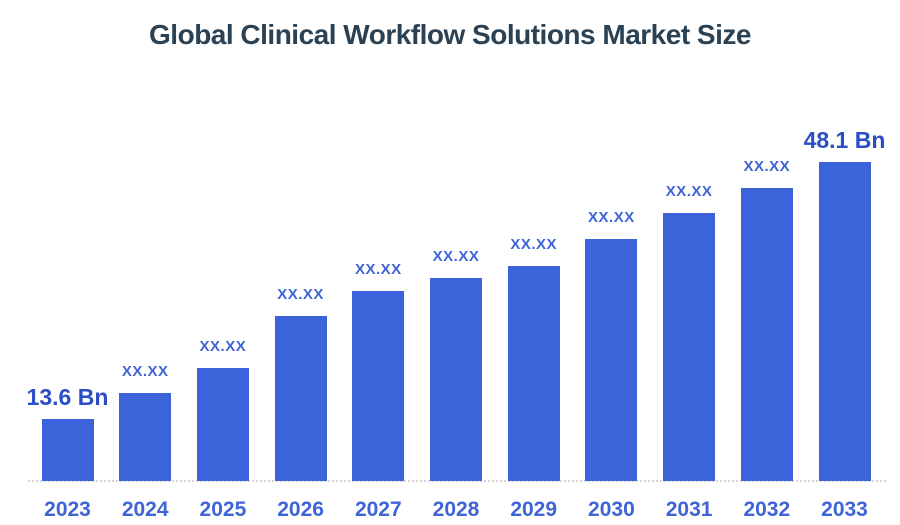 This screenshot has width=900, height=525. What do you see at coordinates (534, 509) in the screenshot?
I see `x-axis-tick-2029: 2029` at bounding box center [534, 509].